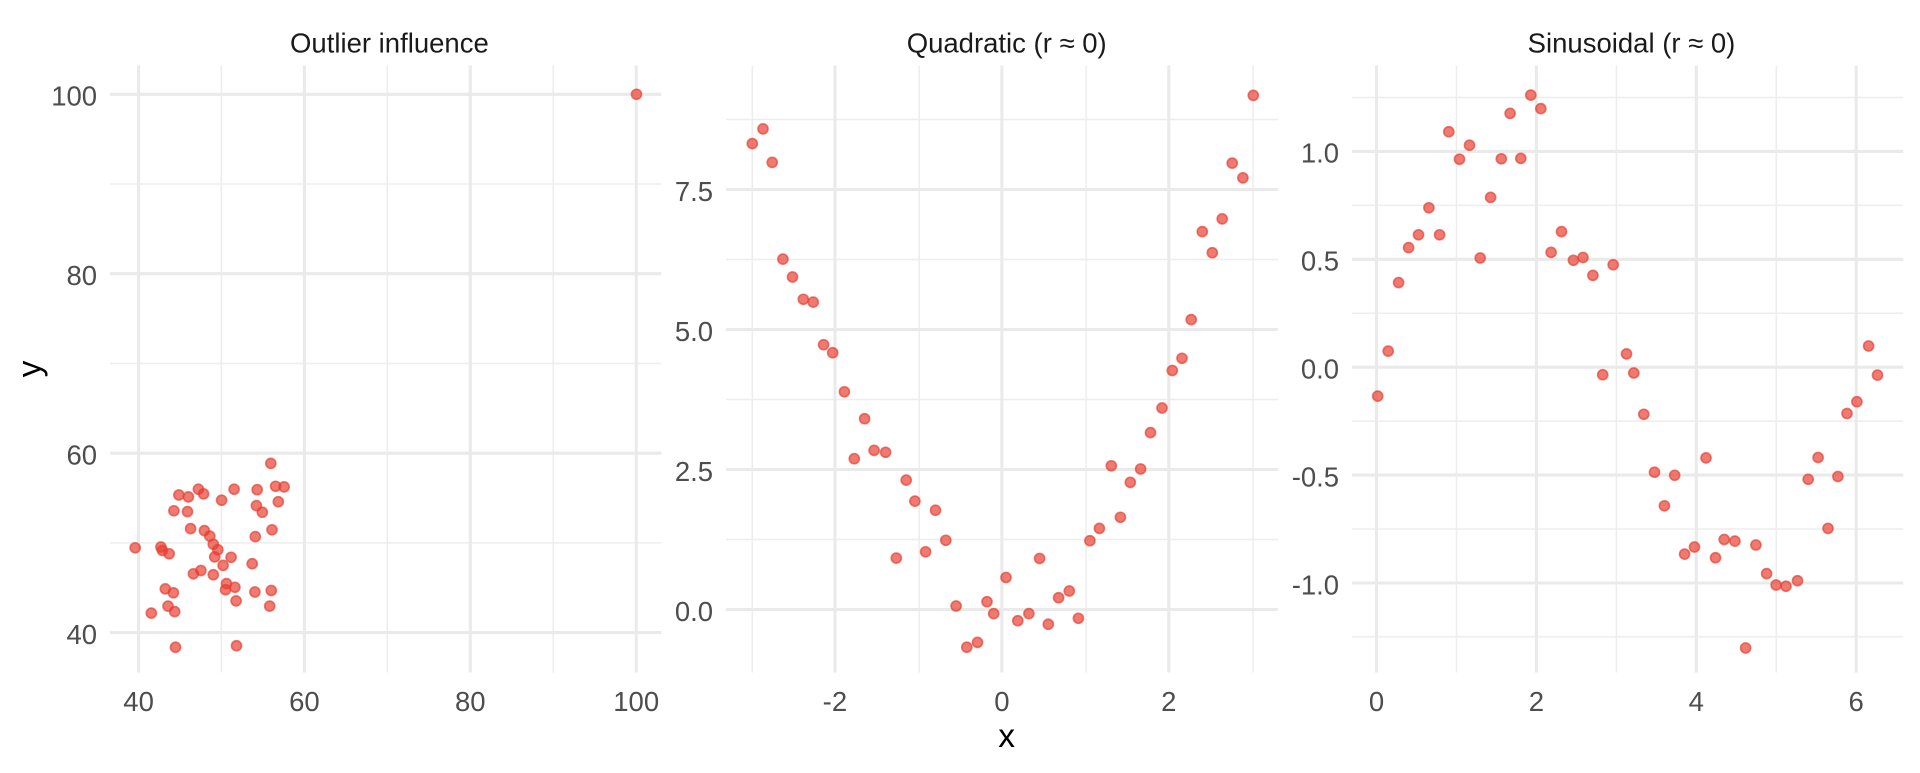 This screenshot has width=1920, height=773. Describe the element at coordinates (694, 471) in the screenshot. I see `svg-text: 2.5` at that location.